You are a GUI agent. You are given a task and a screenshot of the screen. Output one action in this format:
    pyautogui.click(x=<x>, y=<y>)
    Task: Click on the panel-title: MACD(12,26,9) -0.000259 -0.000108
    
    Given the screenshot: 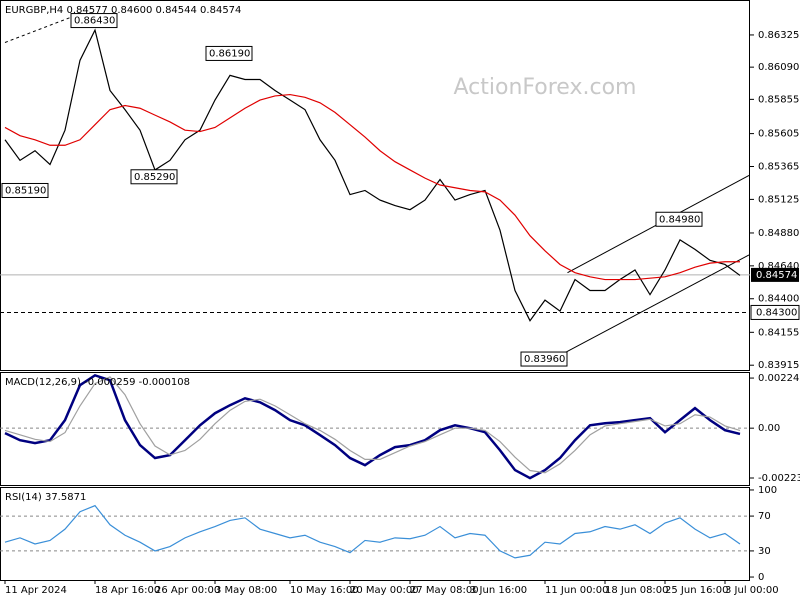 What is the action you would take?
    pyautogui.click(x=97, y=382)
    